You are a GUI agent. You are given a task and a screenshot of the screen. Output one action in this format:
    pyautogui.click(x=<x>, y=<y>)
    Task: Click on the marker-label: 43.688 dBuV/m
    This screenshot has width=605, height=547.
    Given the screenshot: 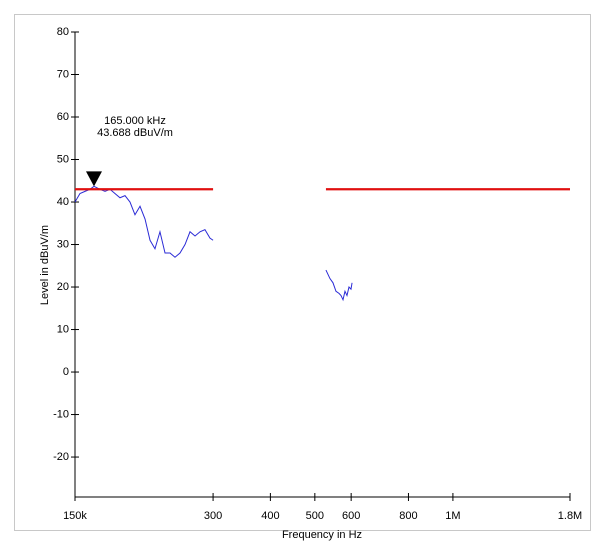 What is the action you would take?
    pyautogui.click(x=135, y=133)
    